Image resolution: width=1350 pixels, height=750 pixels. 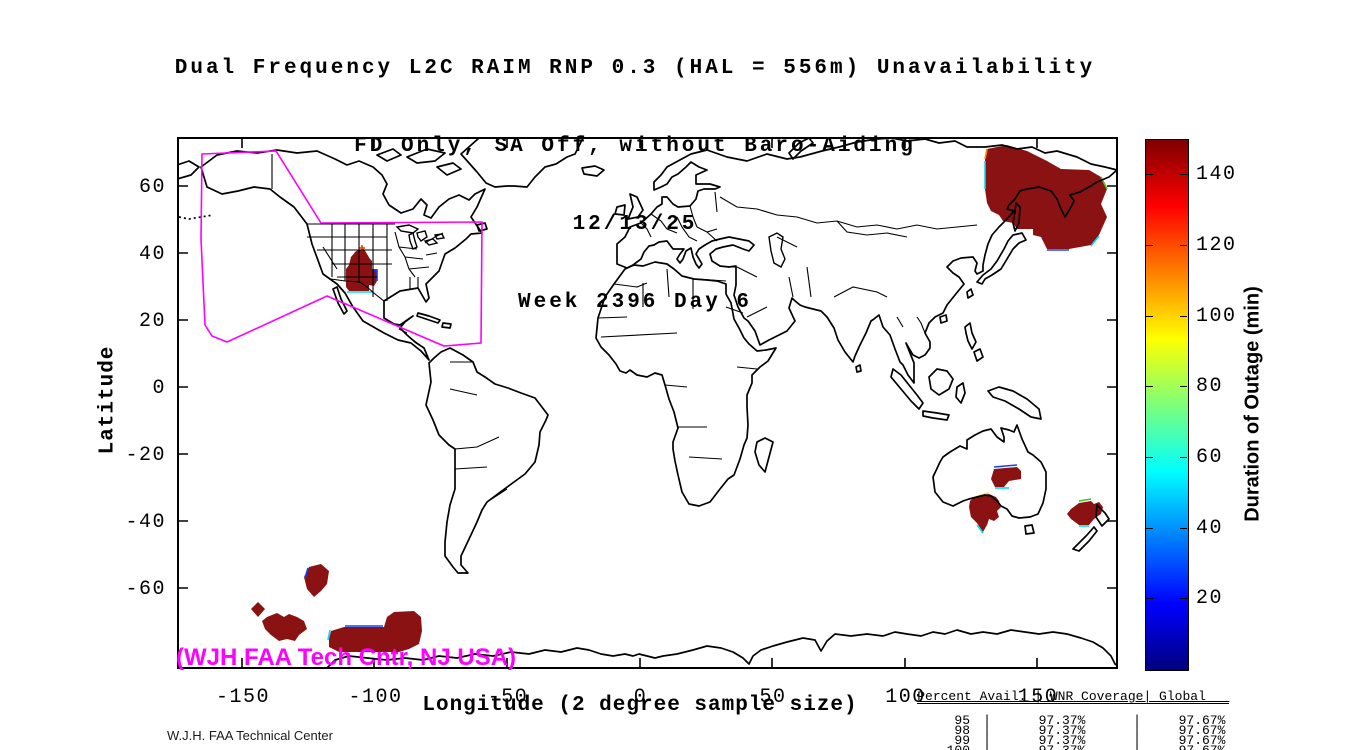 I want to click on coast-taiwan, so click(x=970, y=293).